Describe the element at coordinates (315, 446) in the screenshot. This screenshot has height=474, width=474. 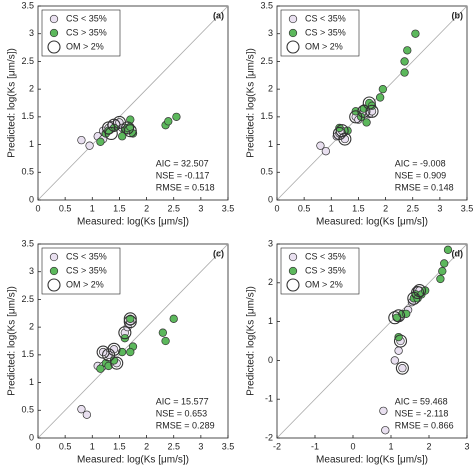
I see `x-tick-label: -1` at that location.